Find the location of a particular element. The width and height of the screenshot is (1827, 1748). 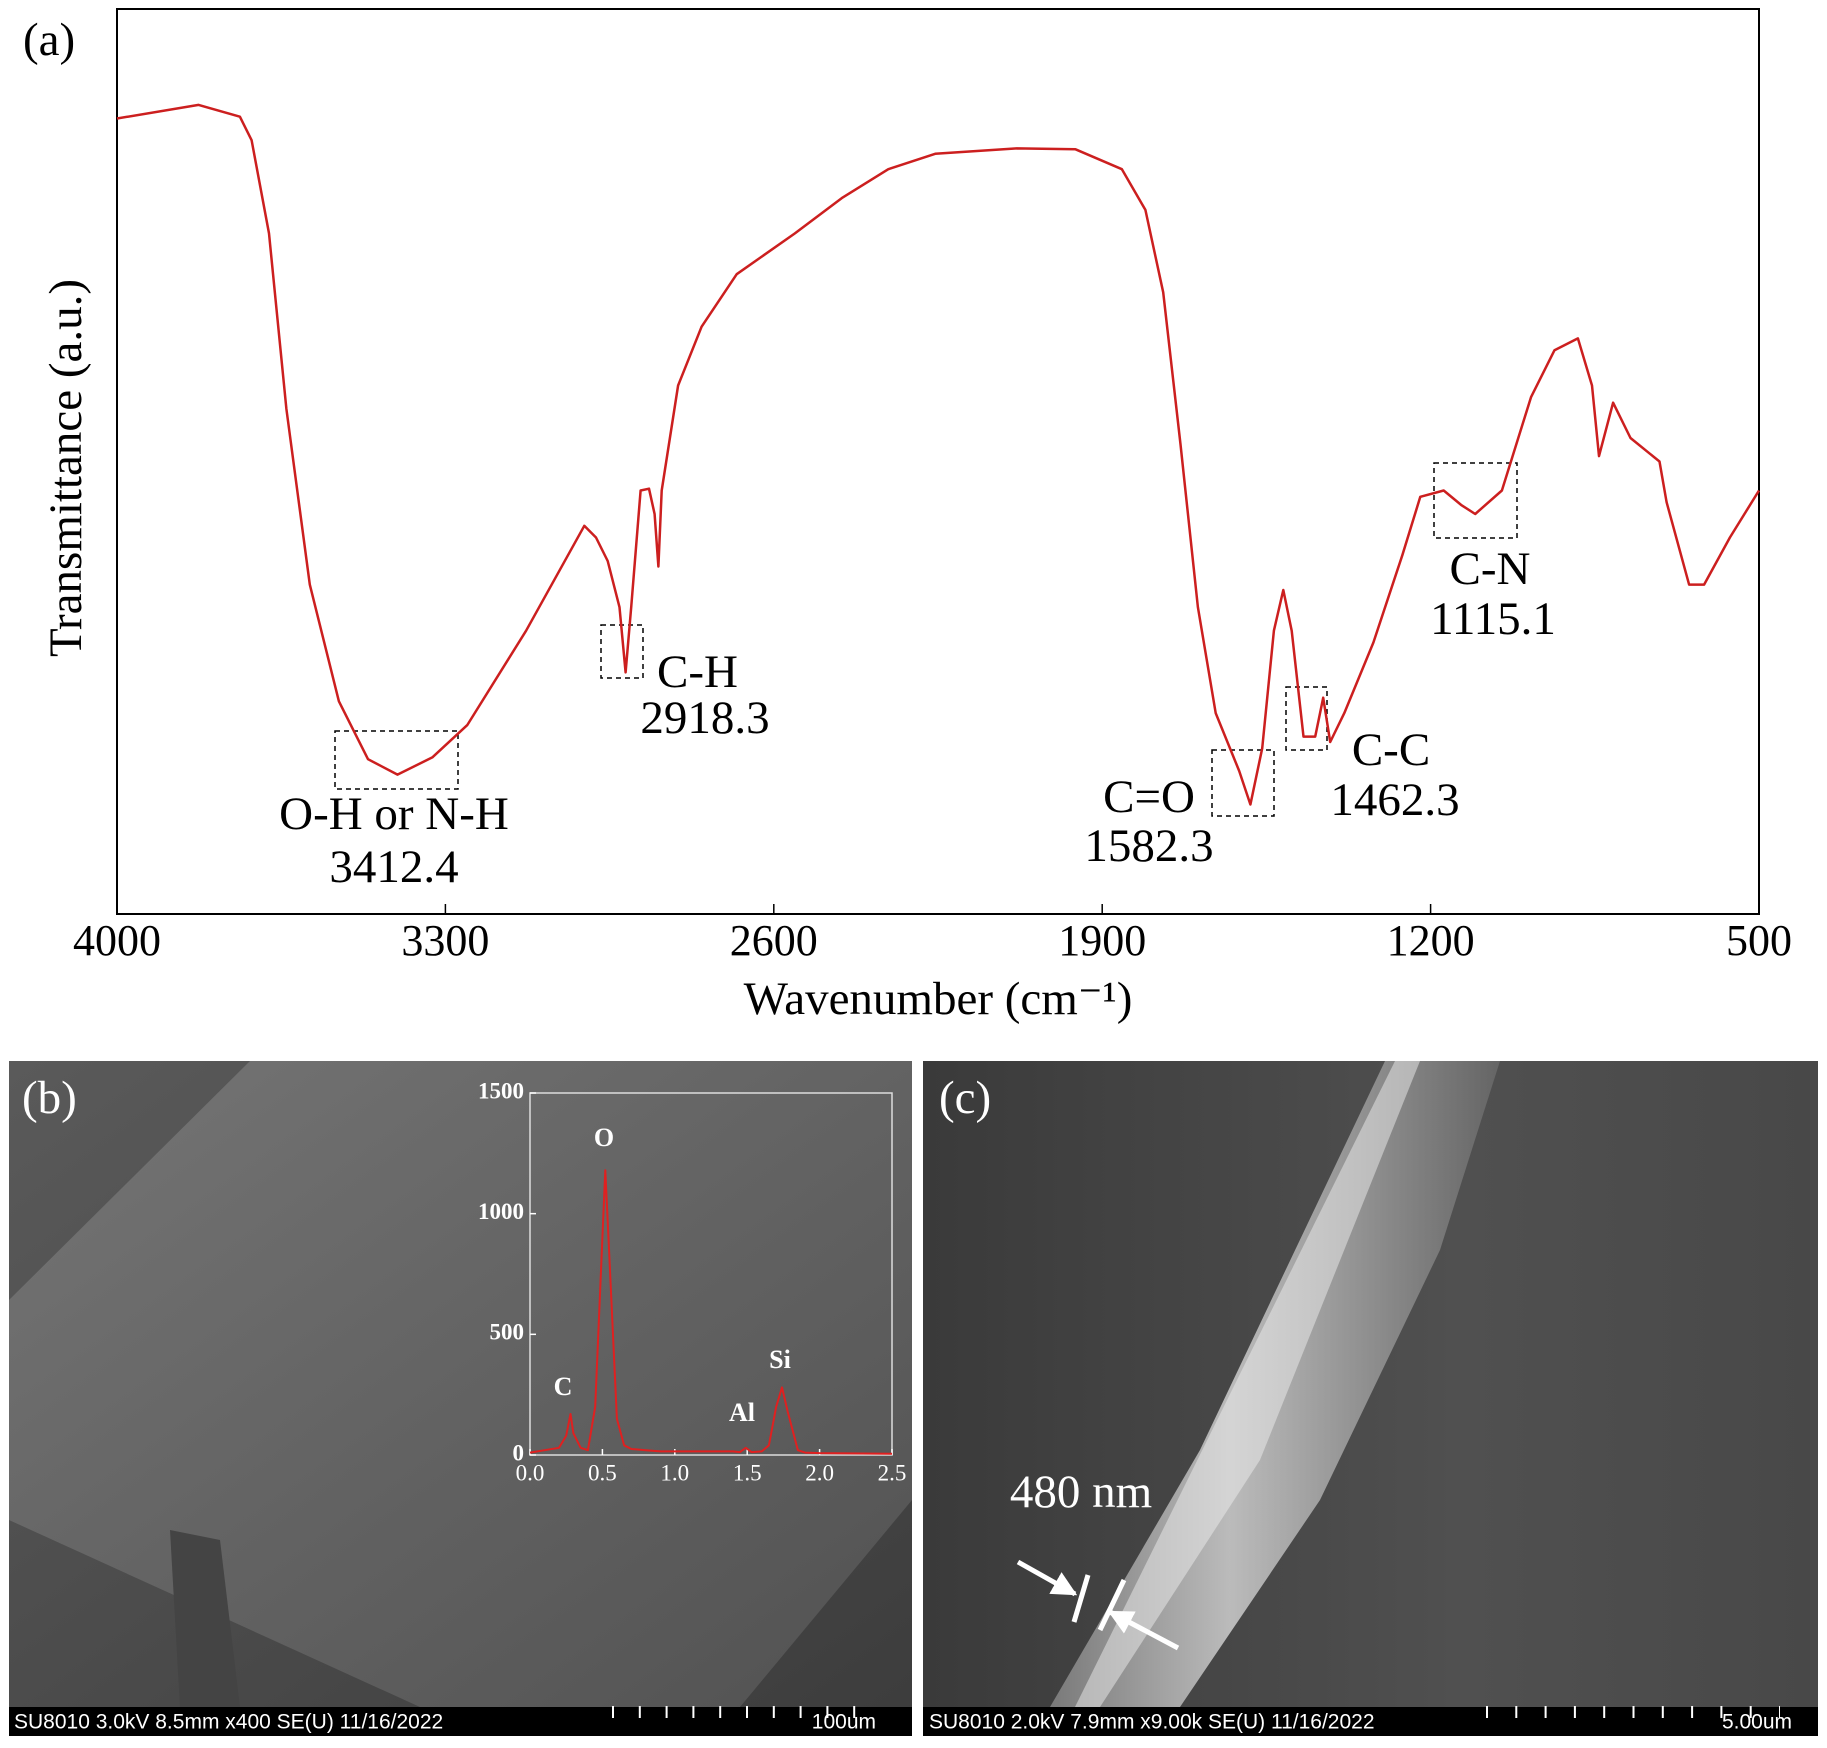

annotation-value: 1462.3 is located at coordinates (1394, 800).